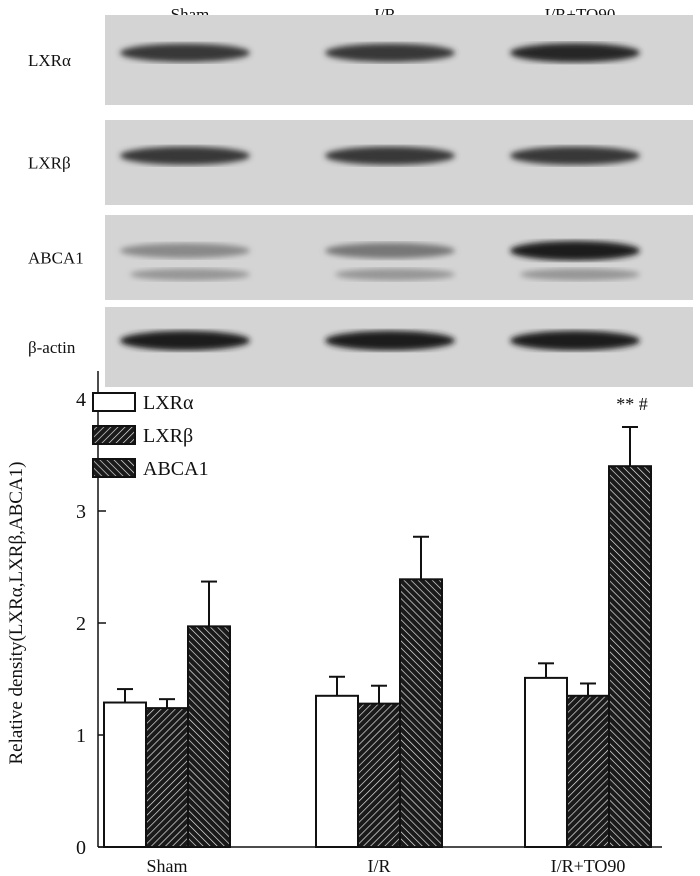  What do you see at coordinates (176, 469) in the screenshot?
I see `legend-label: ABCA1` at bounding box center [176, 469].